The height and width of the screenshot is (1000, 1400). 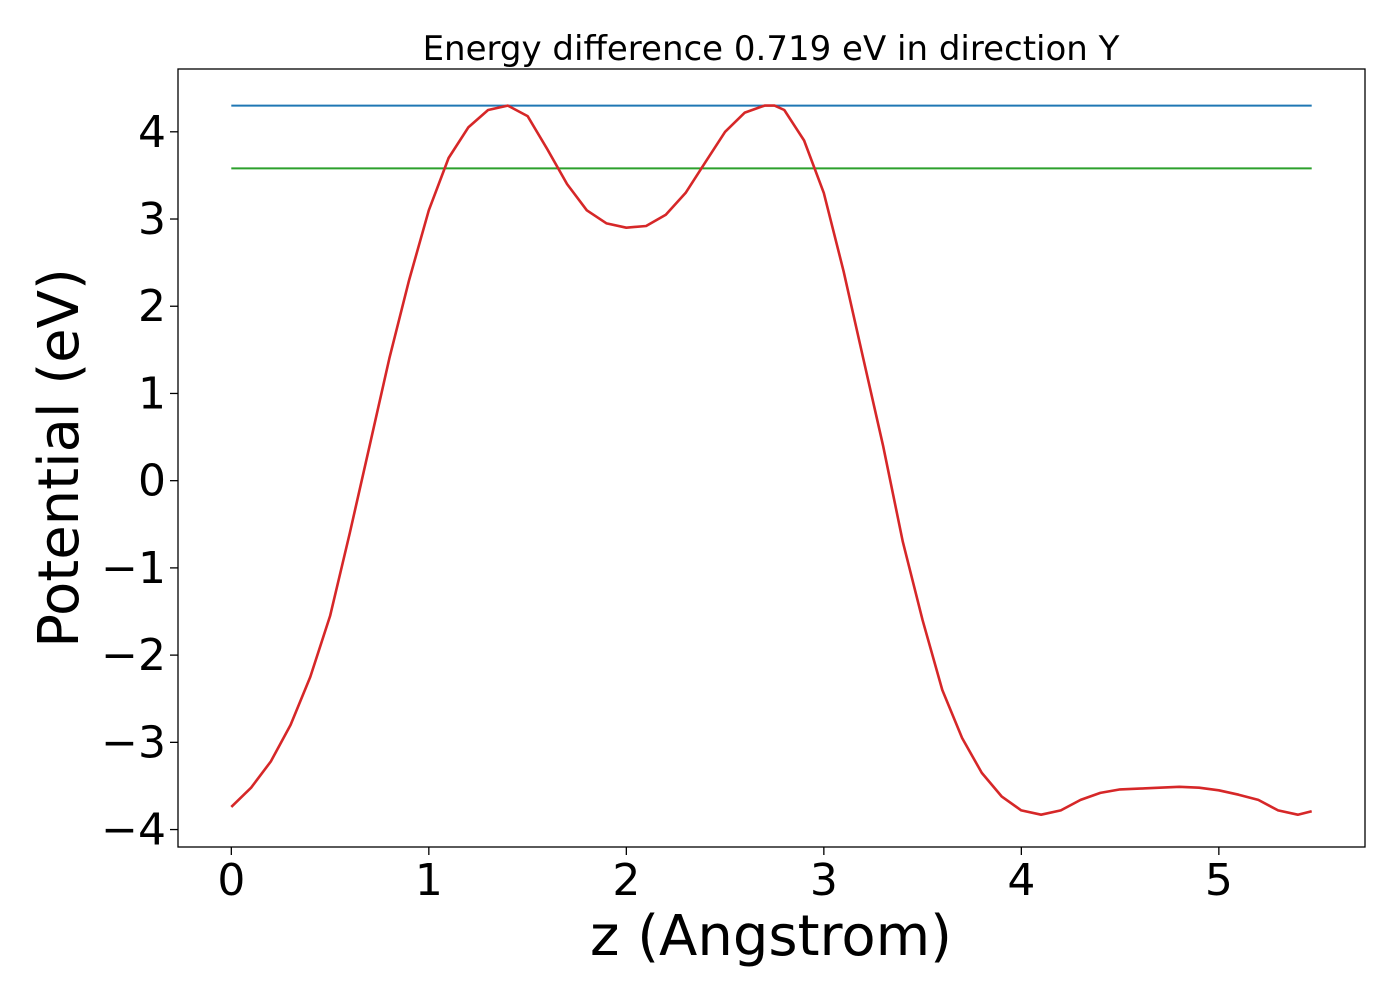 What do you see at coordinates (1219, 880) in the screenshot?
I see `x-tick-label: 5` at bounding box center [1219, 880].